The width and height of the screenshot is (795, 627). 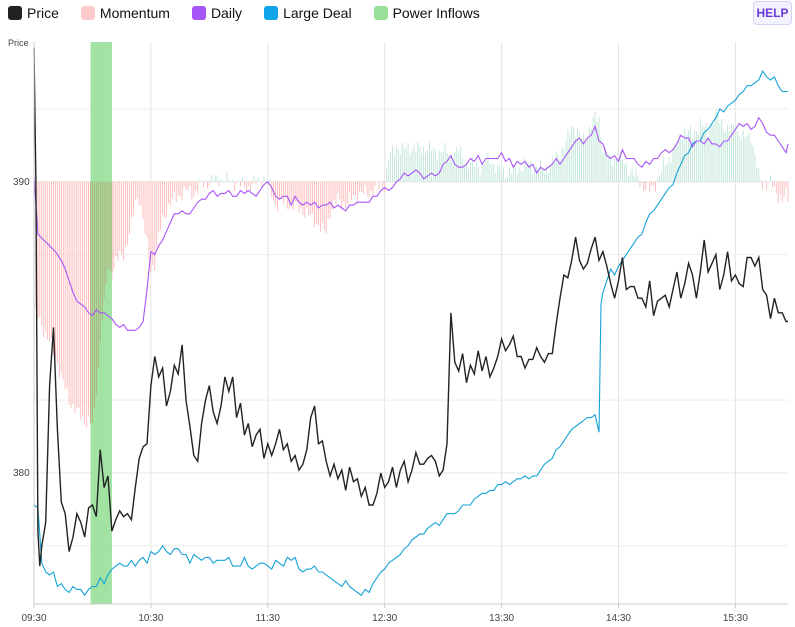 What do you see at coordinates (618, 618) in the screenshot?
I see `x-tick-label: 14:30` at bounding box center [618, 618].